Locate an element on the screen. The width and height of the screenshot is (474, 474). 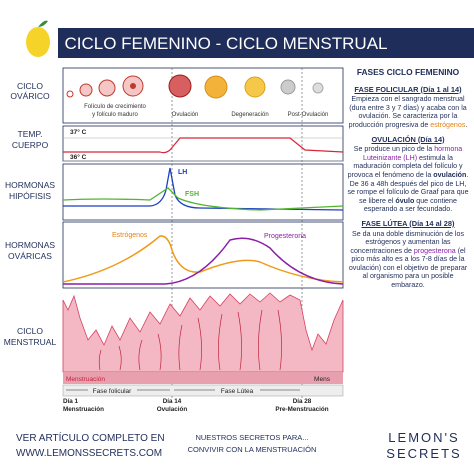
progesterone-curve is located at coordinates (203, 261).